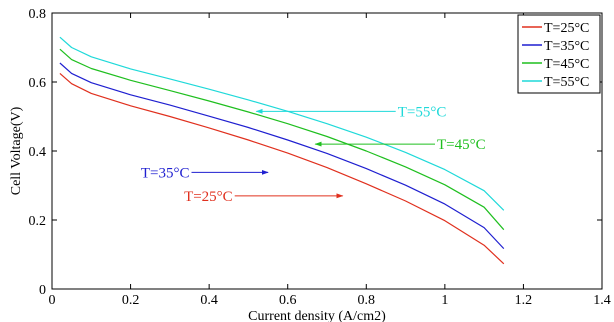  Describe the element at coordinates (317, 315) in the screenshot. I see `x-axis-title: Current density (A/cm2)` at that location.